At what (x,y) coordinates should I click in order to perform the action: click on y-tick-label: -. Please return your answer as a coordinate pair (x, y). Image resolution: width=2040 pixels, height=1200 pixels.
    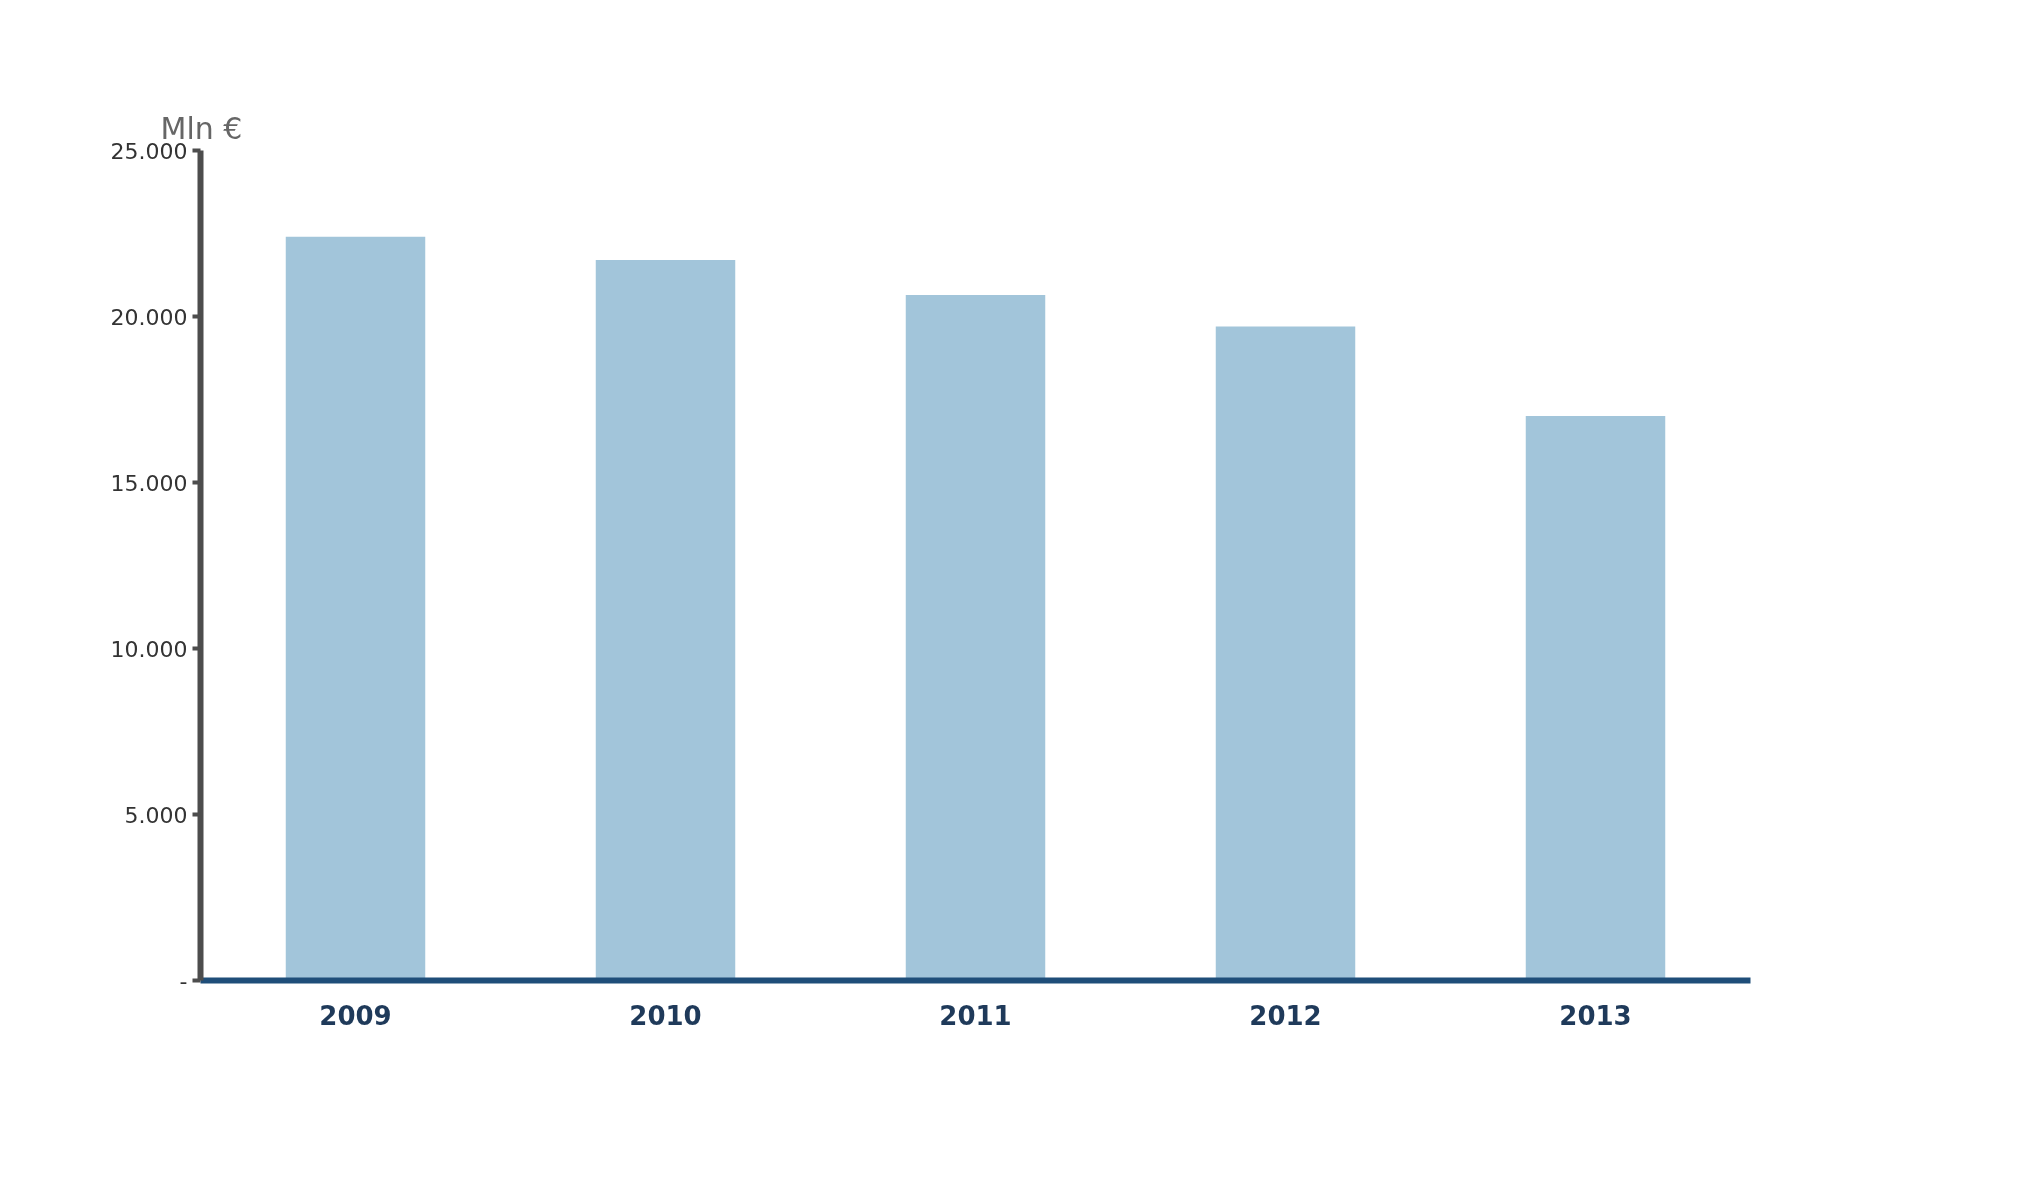
    Looking at the image, I should click on (183, 981).